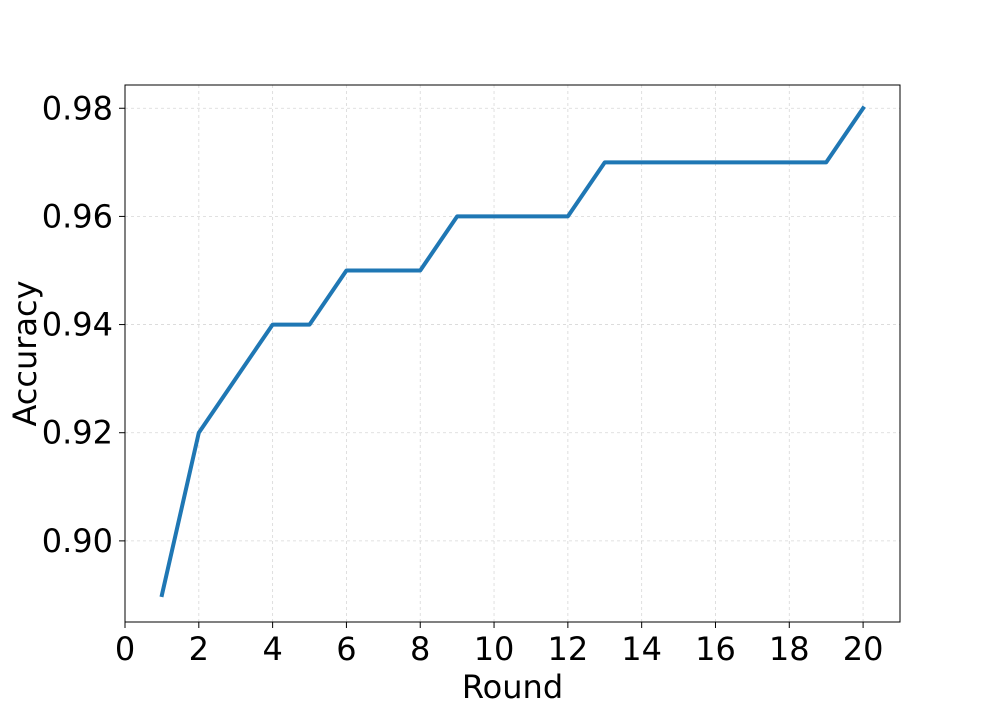 Image resolution: width=1000 pixels, height=704 pixels. I want to click on y-tick-label: 0.96, so click(77, 216).